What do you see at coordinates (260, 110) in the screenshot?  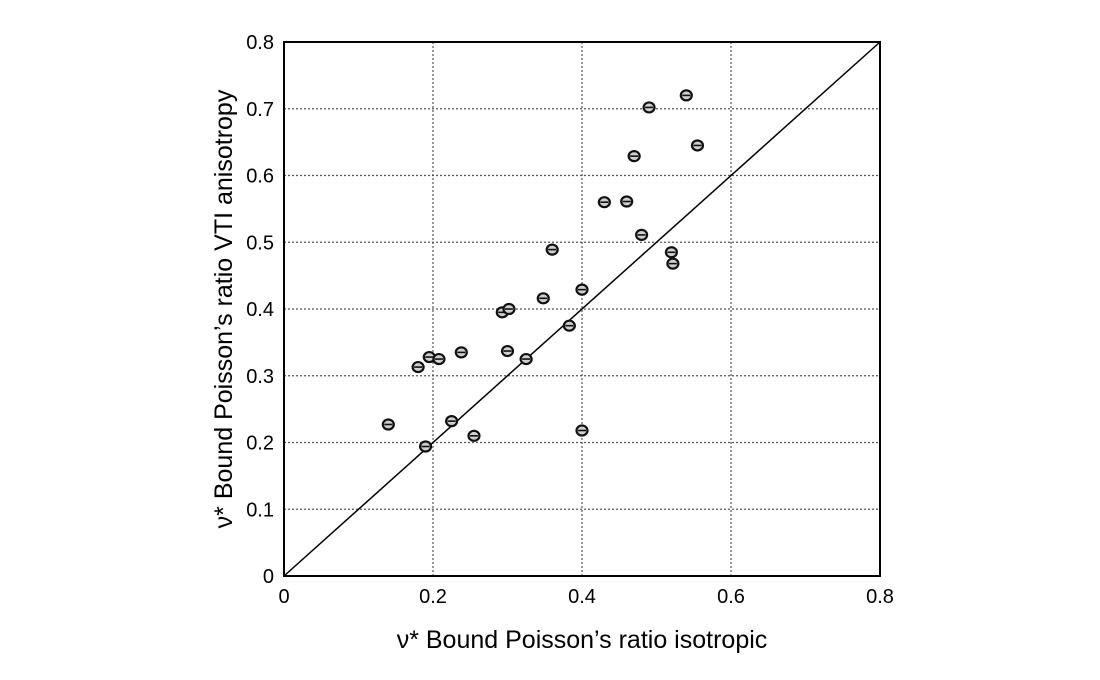 I see `y-tick-label: 0.7` at bounding box center [260, 110].